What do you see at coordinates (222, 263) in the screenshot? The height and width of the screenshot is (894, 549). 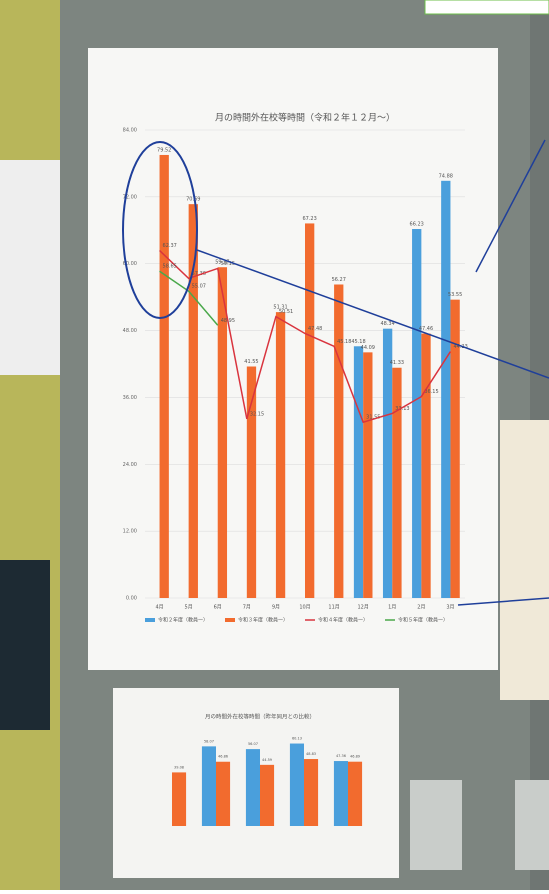 I see `data-label: 59.37` at bounding box center [222, 263].